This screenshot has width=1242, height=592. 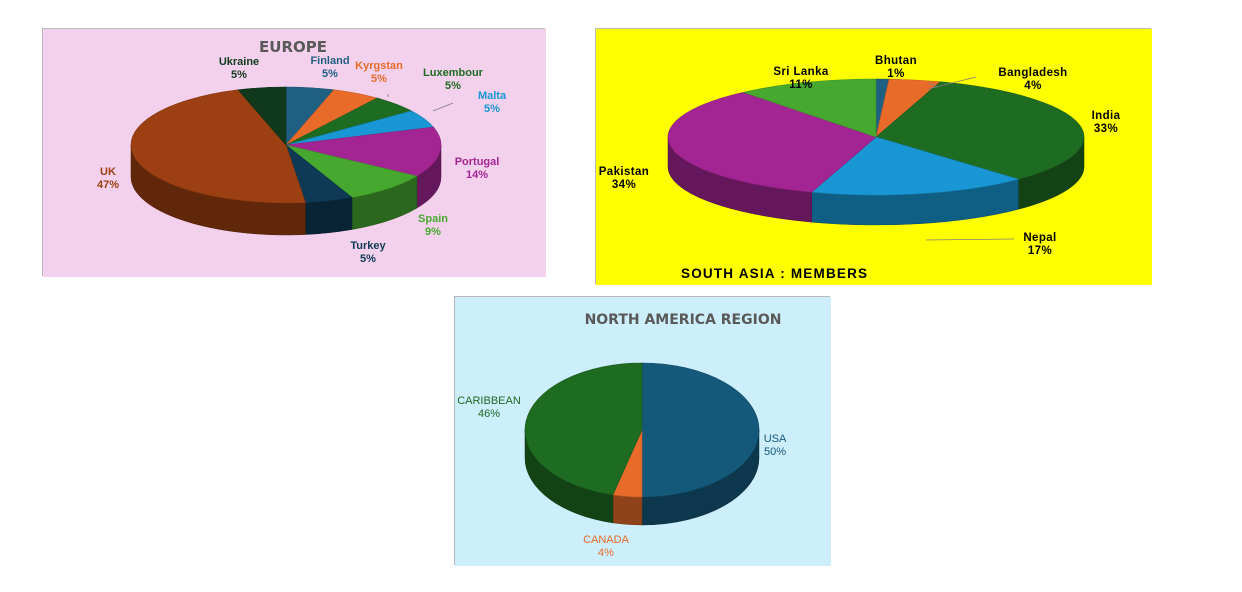 I want to click on na-title: NORTH AMERICA REGION, so click(x=683, y=320).